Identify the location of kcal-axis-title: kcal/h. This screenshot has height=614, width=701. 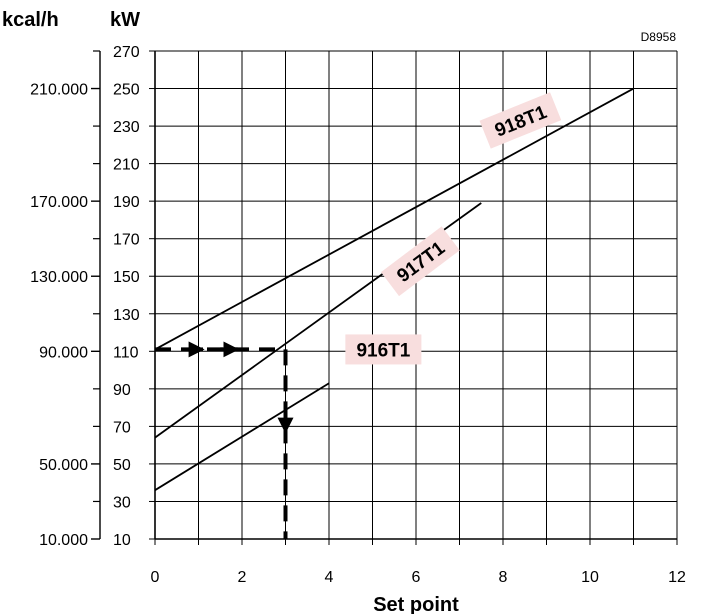
(30, 20).